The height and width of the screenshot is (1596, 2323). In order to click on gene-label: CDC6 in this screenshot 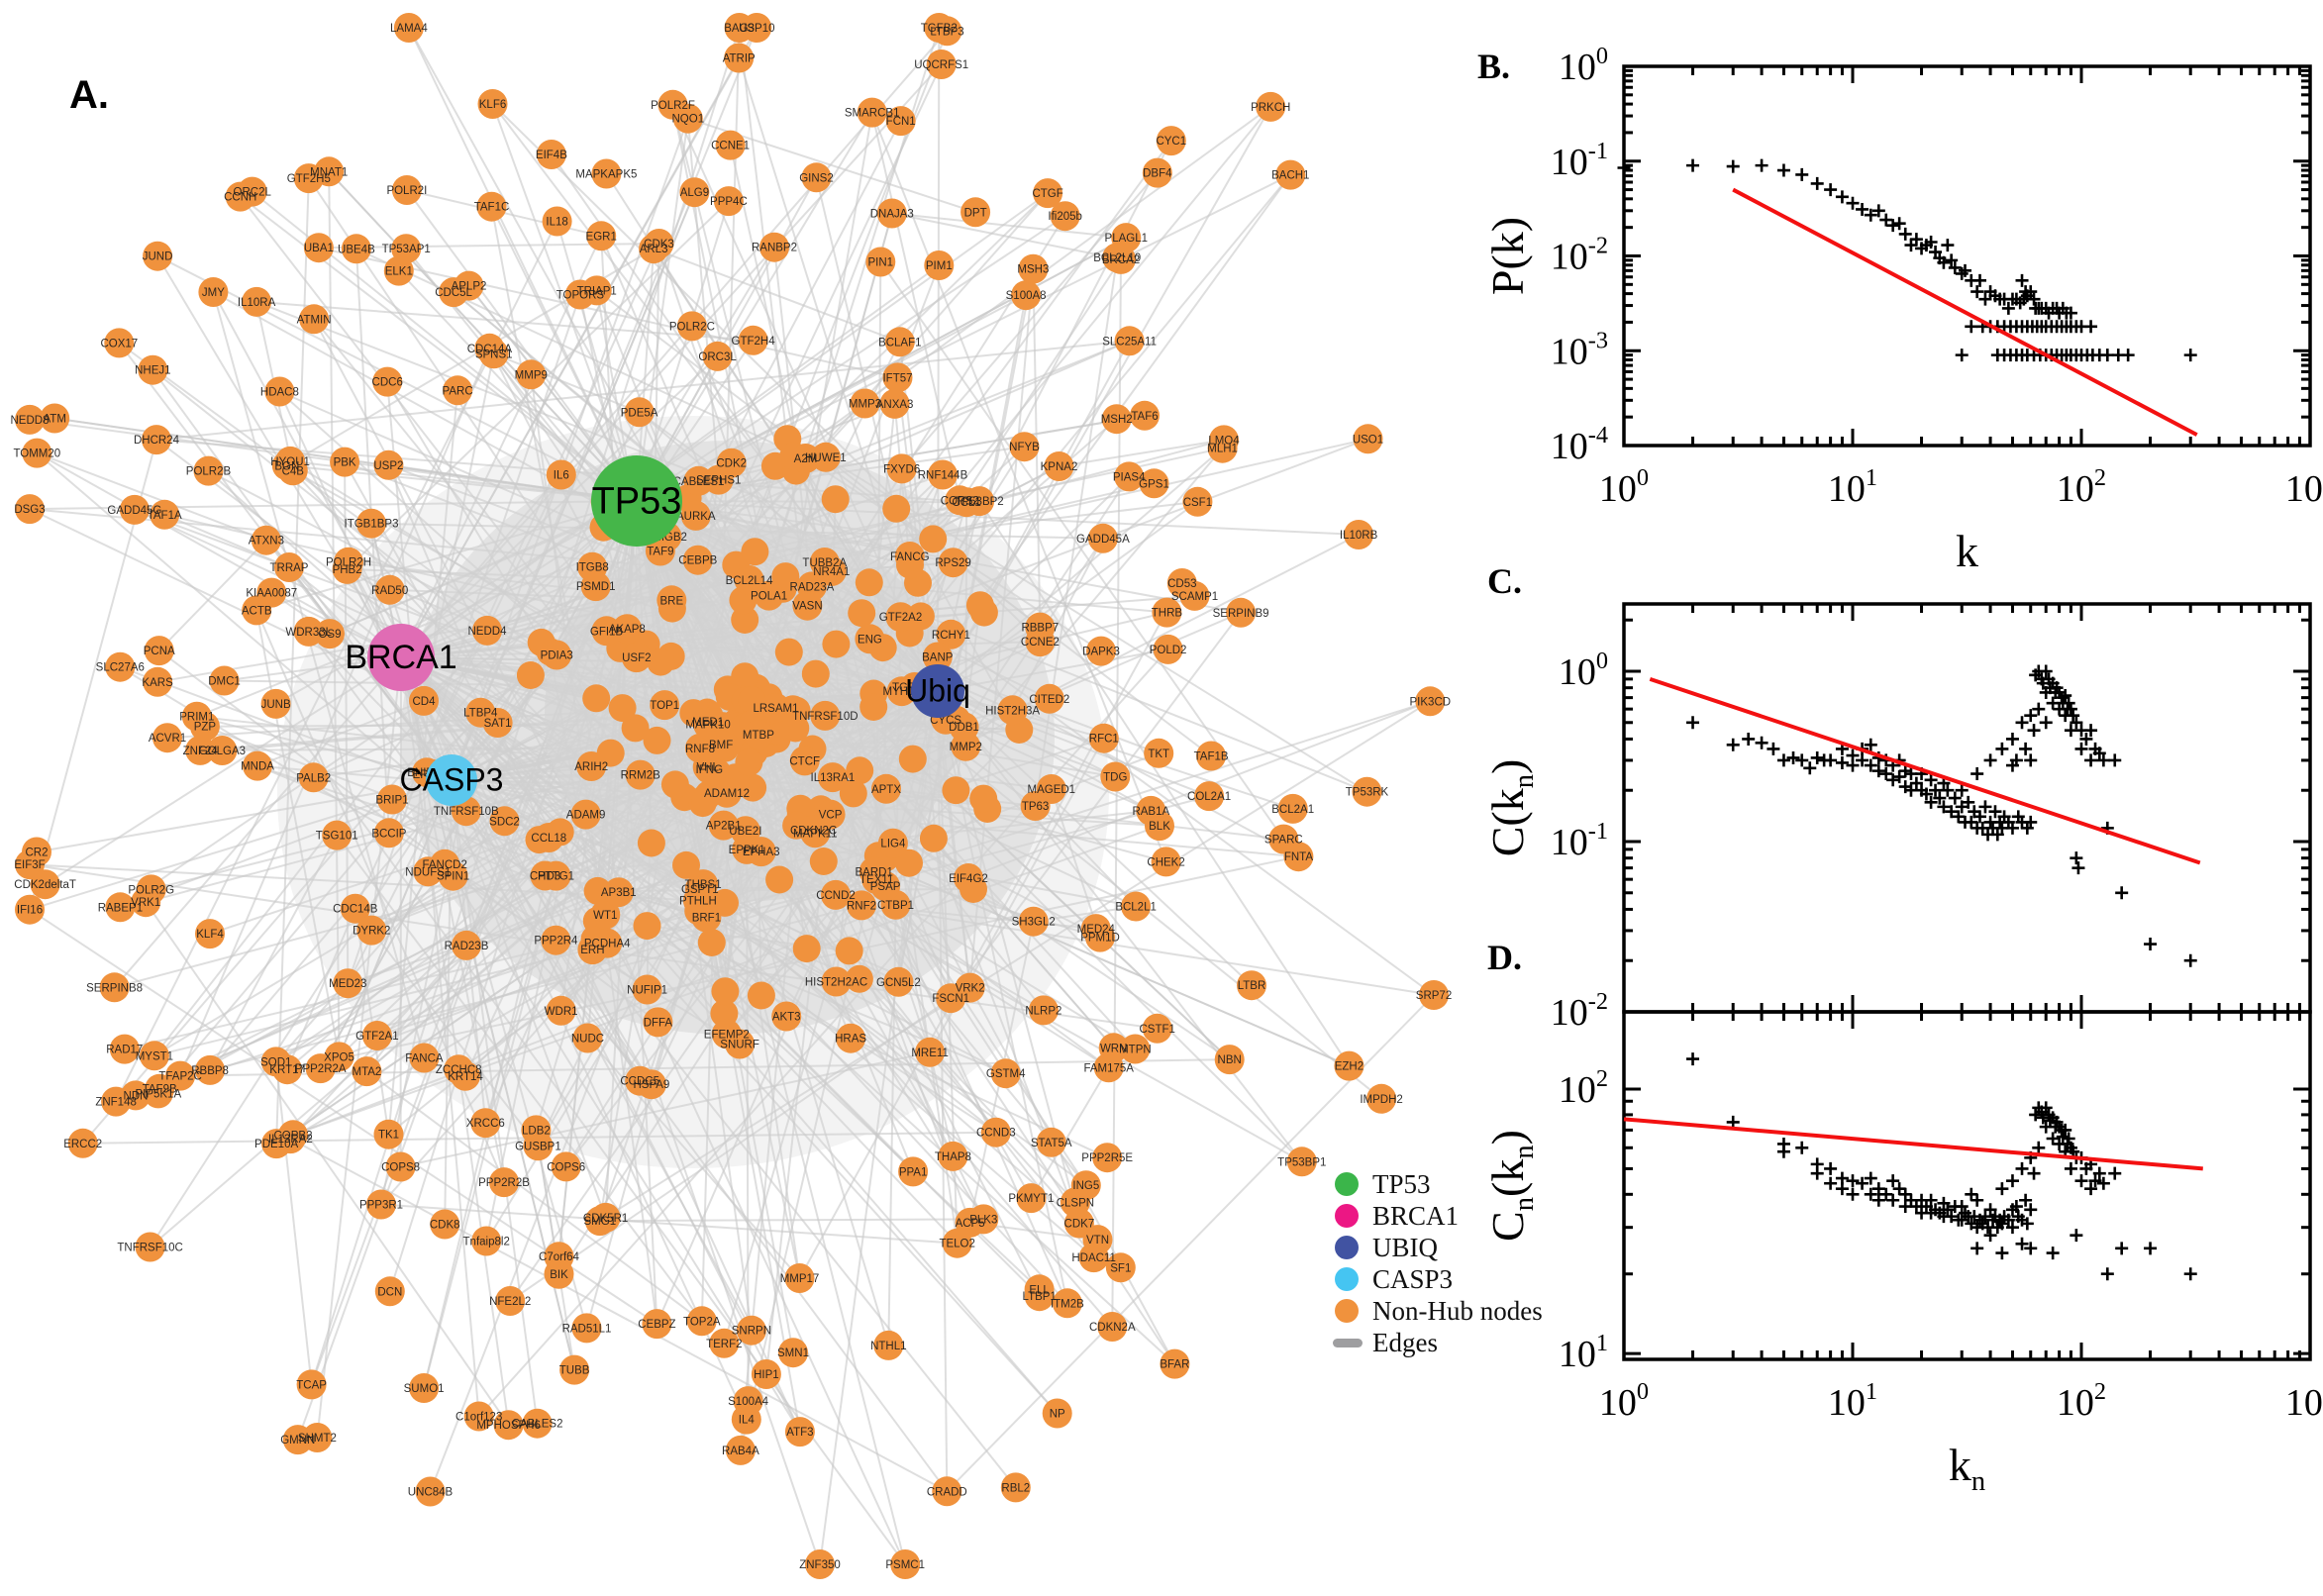, I will do `click(387, 383)`.